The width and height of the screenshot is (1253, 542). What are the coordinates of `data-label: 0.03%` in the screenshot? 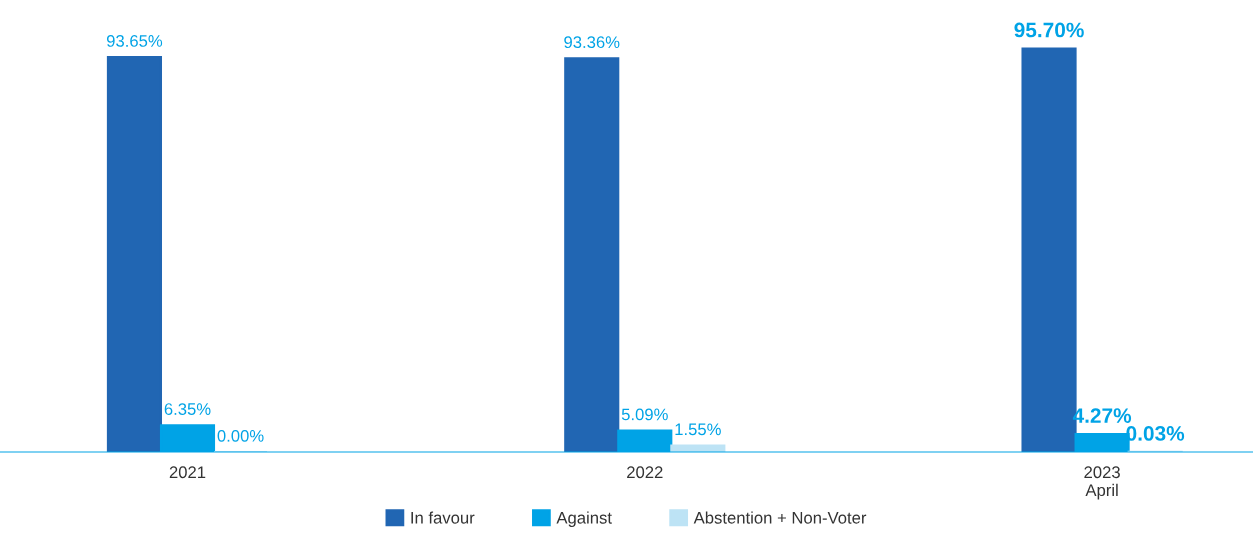 It's located at (1155, 433).